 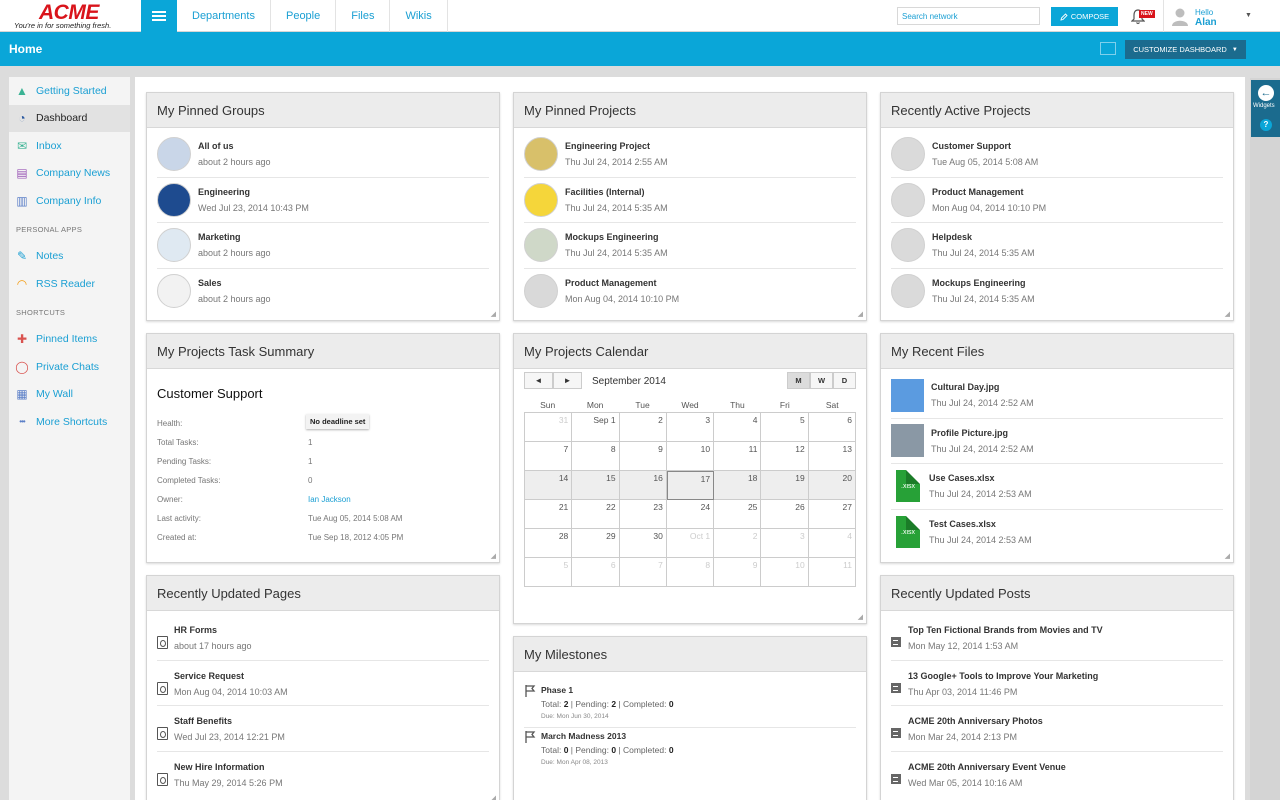 What do you see at coordinates (968, 16) in the screenshot?
I see `search-input` at bounding box center [968, 16].